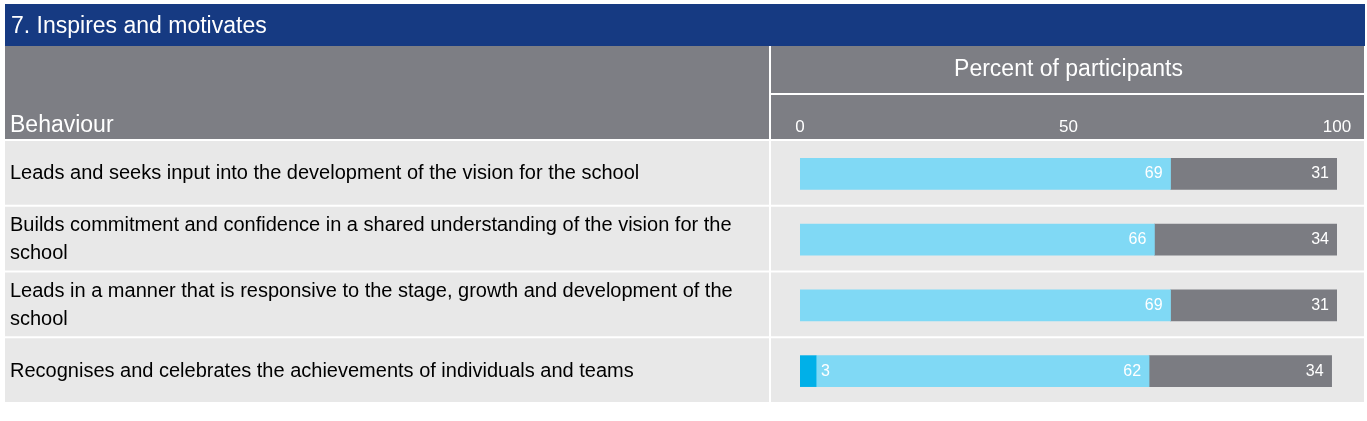 The width and height of the screenshot is (1367, 421). Describe the element at coordinates (1068, 127) in the screenshot. I see `x-tick-label: 50` at that location.